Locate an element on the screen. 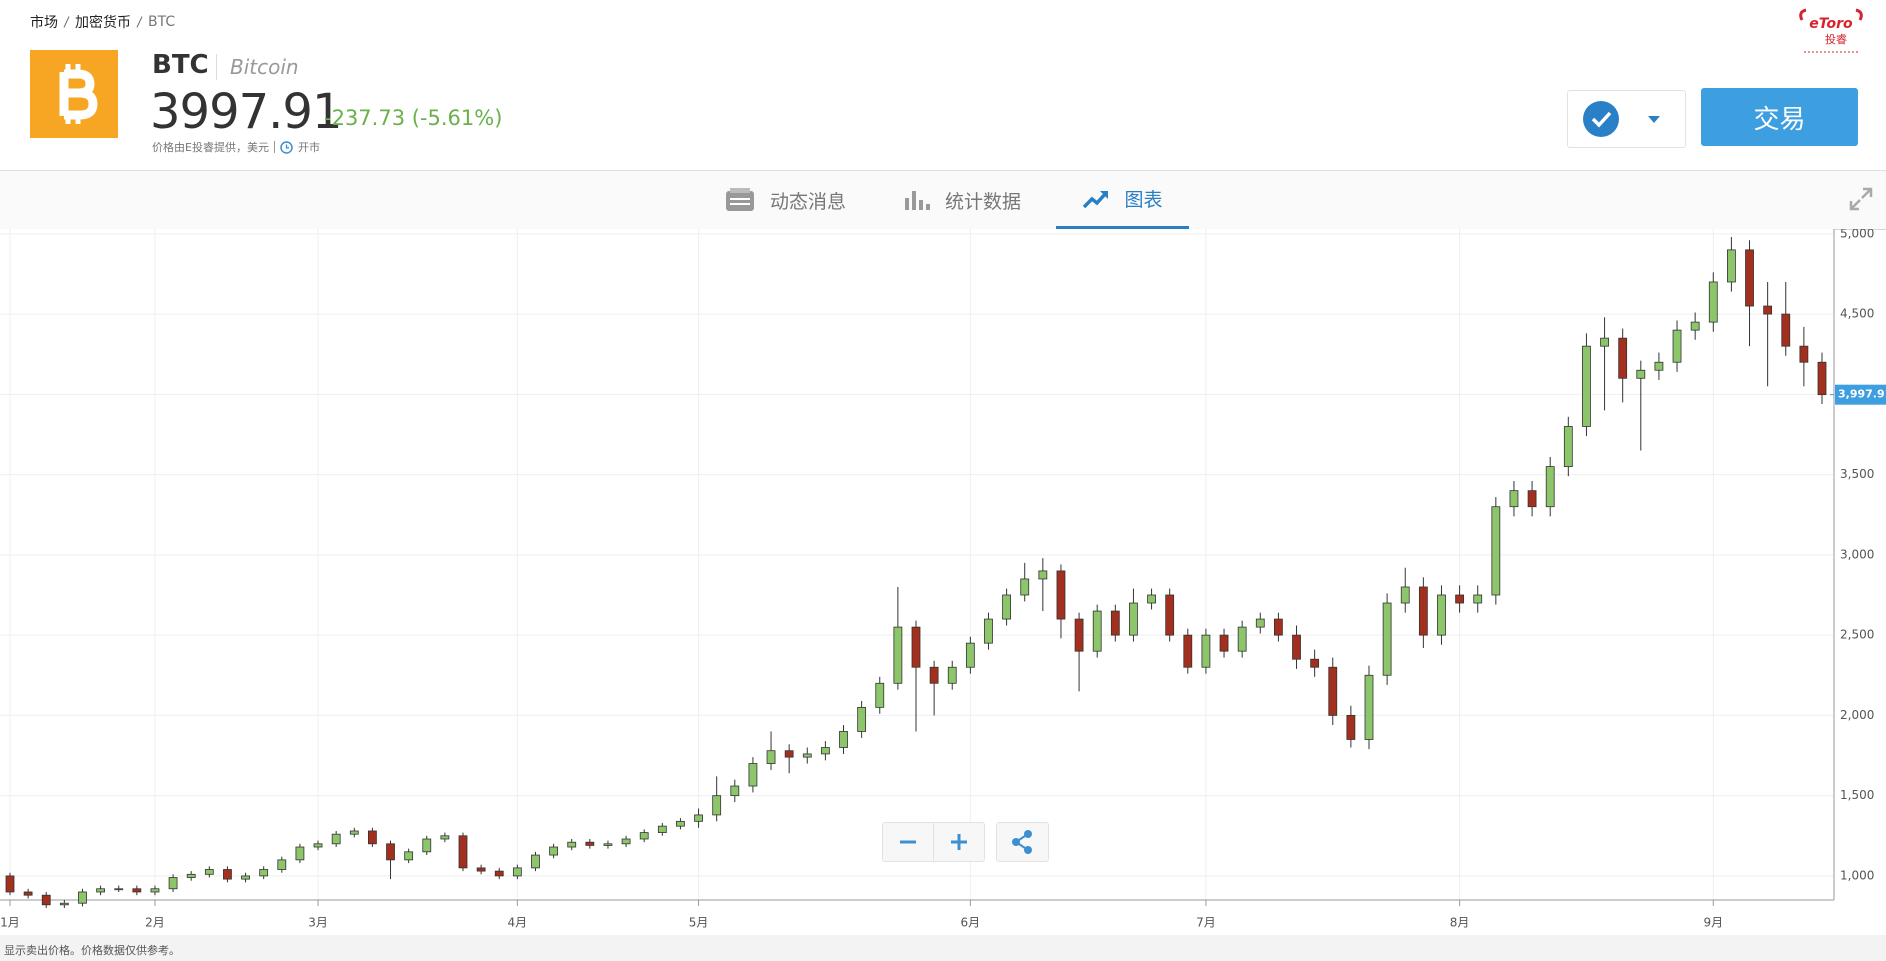 This screenshot has height=961, width=1886. y-tick-label: 1,500 is located at coordinates (1857, 795).